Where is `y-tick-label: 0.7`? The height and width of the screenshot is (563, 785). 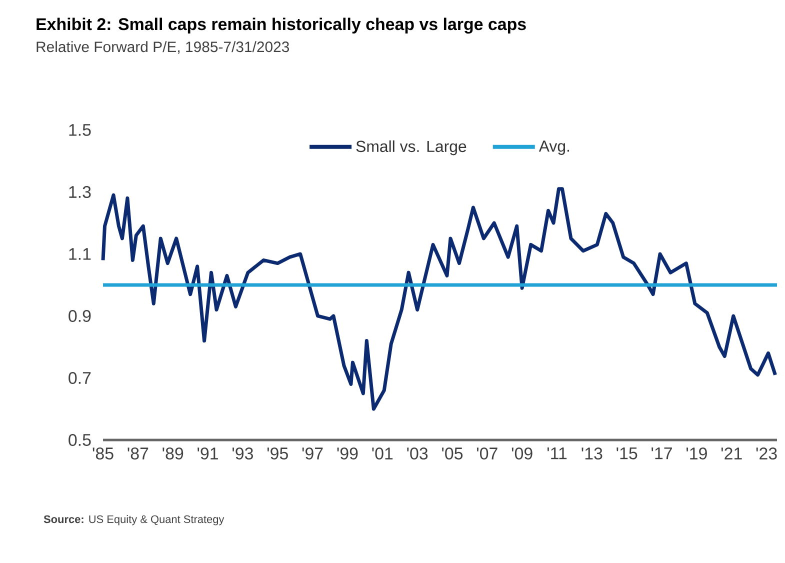
y-tick-label: 0.7 is located at coordinates (79, 378).